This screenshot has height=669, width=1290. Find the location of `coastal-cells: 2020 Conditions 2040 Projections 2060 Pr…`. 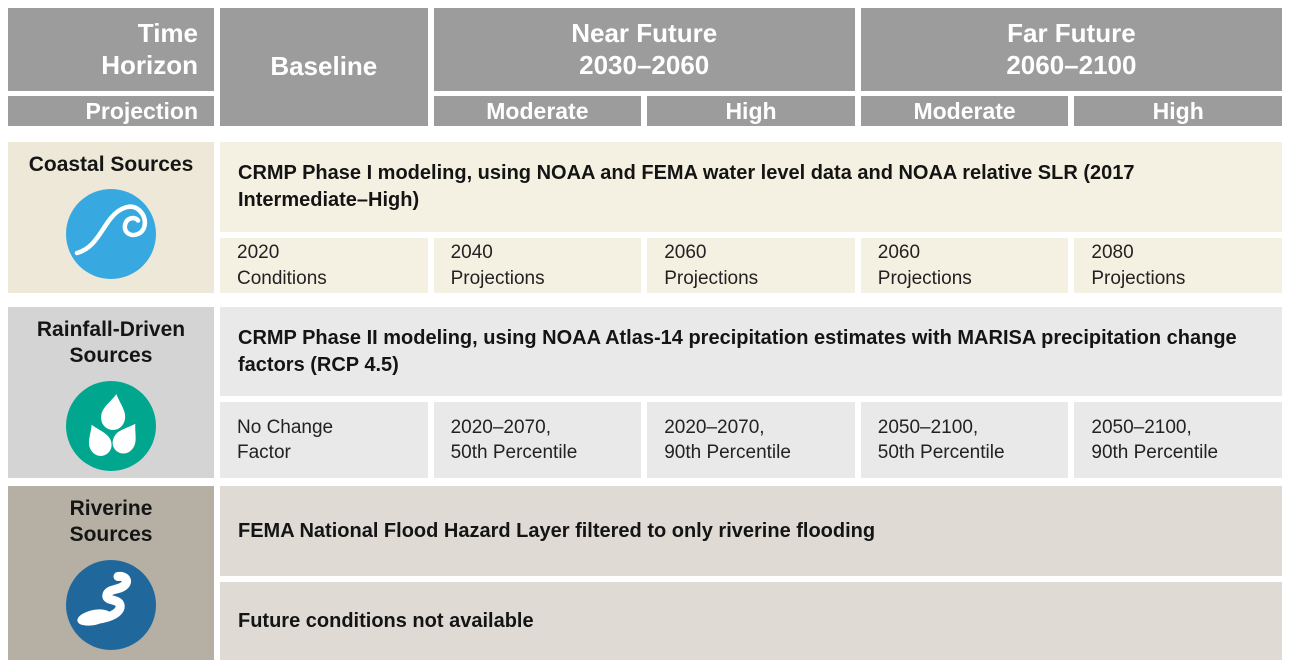

coastal-cells: 2020 Conditions 2040 Projections 2060 Pr… is located at coordinates (751, 265).